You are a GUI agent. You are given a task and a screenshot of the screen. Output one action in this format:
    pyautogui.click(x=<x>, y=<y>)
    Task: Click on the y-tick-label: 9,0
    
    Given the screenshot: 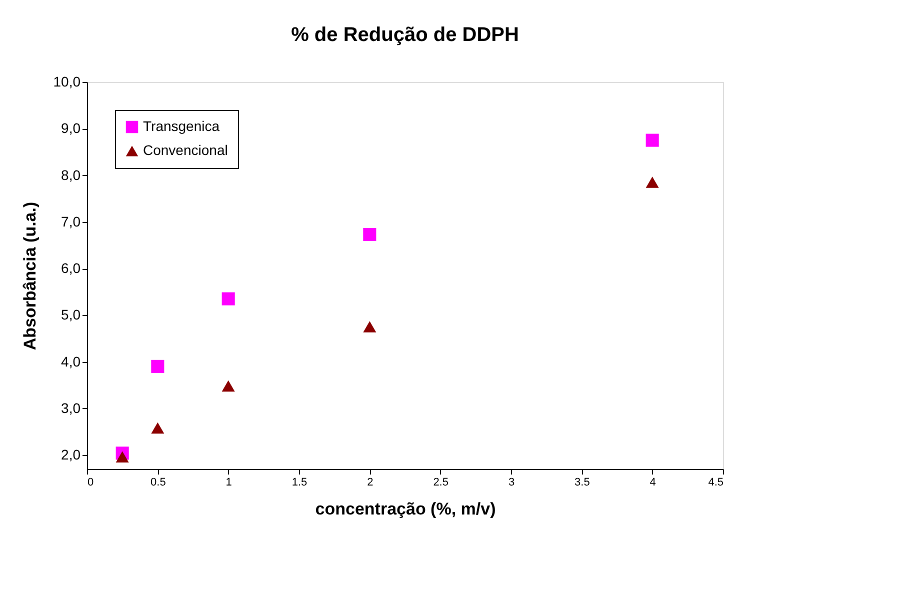 What is the action you would take?
    pyautogui.click(x=71, y=128)
    